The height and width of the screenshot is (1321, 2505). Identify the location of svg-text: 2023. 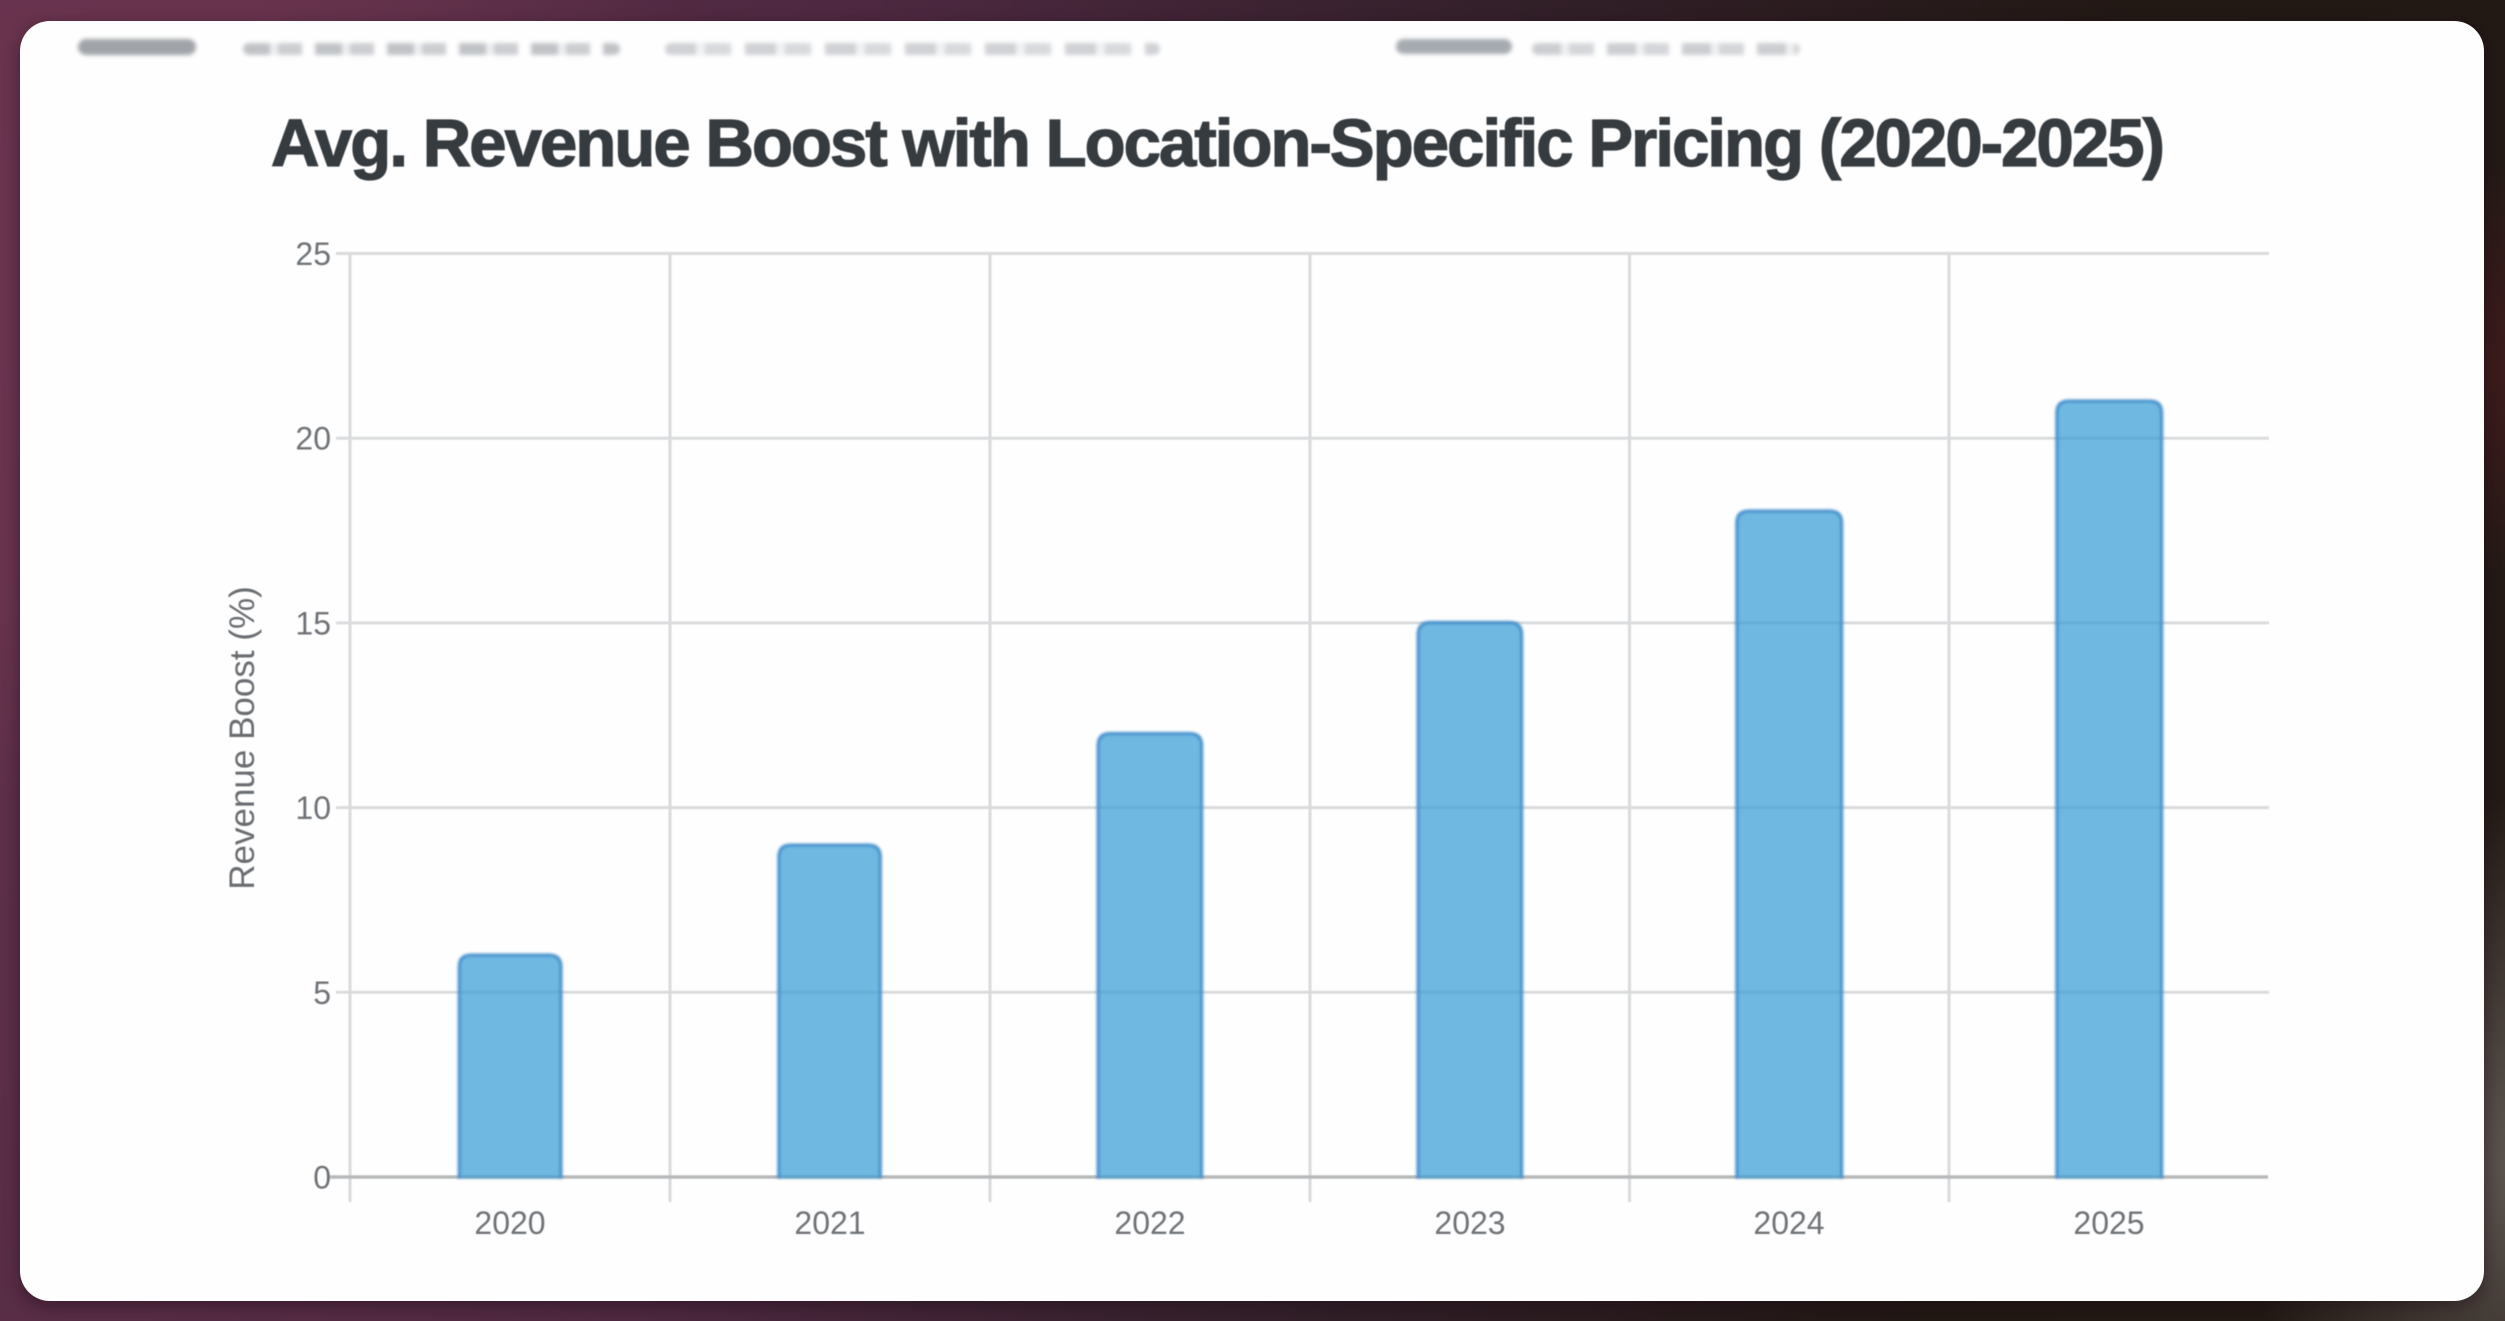
(1469, 1223).